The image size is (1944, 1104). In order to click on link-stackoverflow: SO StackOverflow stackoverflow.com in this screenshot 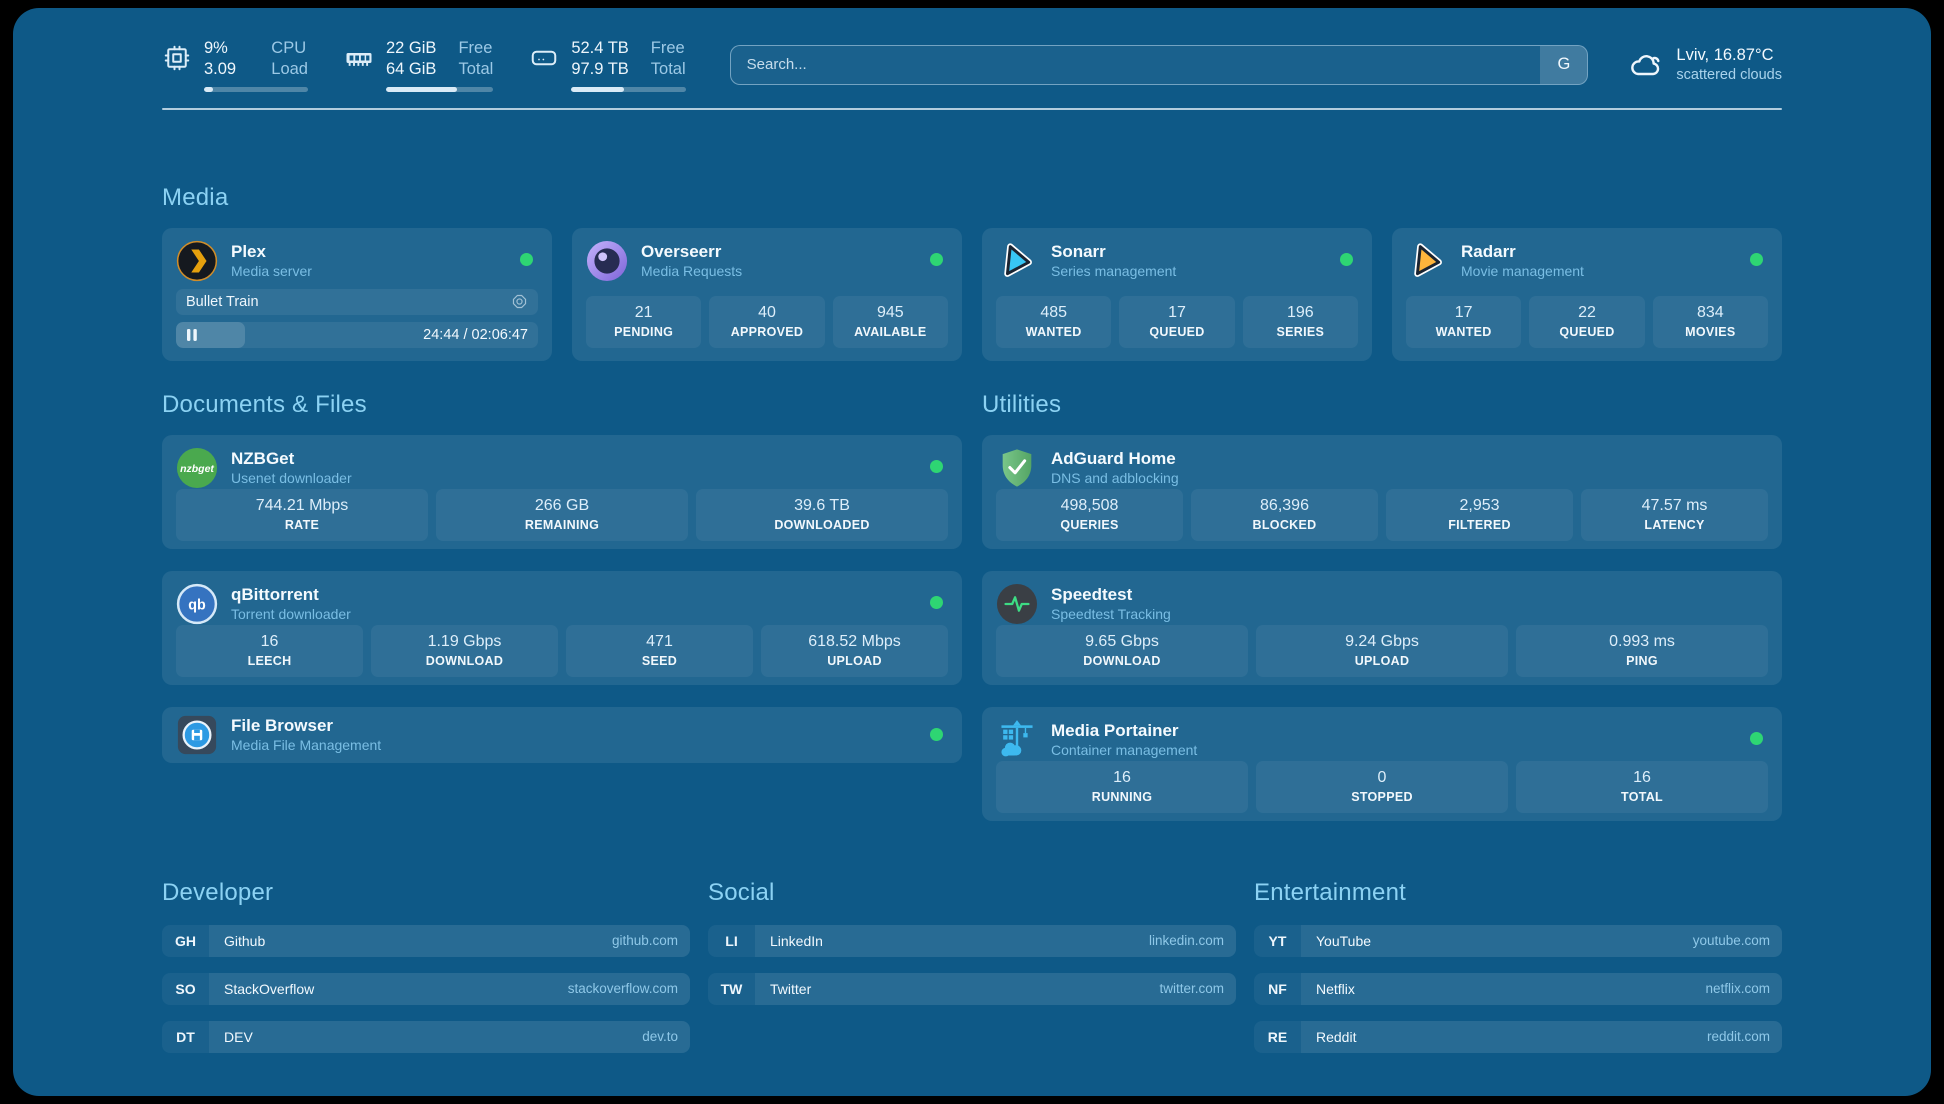, I will do `click(426, 988)`.